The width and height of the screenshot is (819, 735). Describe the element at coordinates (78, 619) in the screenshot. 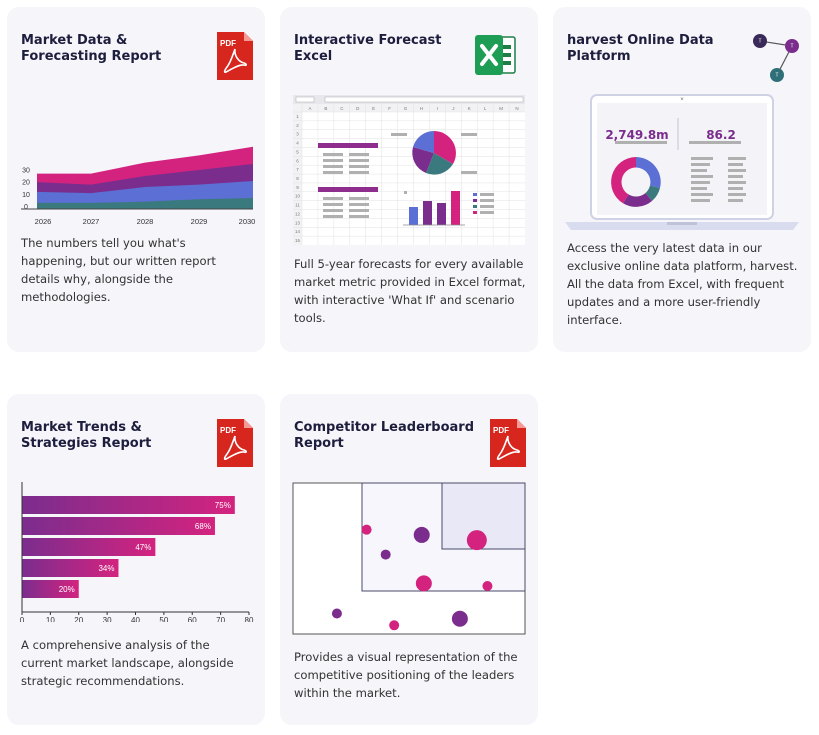

I see `x-tick-label: 20` at that location.